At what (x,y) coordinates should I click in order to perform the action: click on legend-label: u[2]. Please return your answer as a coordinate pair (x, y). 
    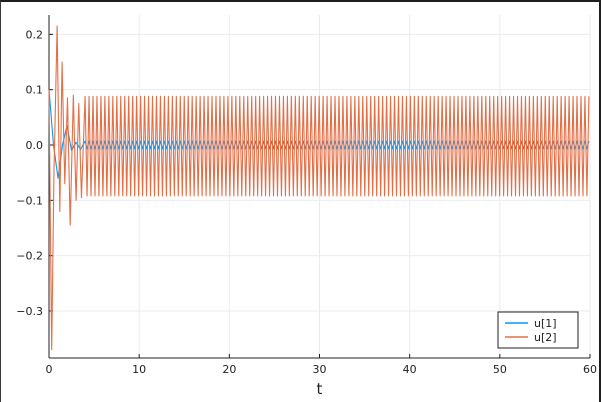
    Looking at the image, I should click on (545, 337).